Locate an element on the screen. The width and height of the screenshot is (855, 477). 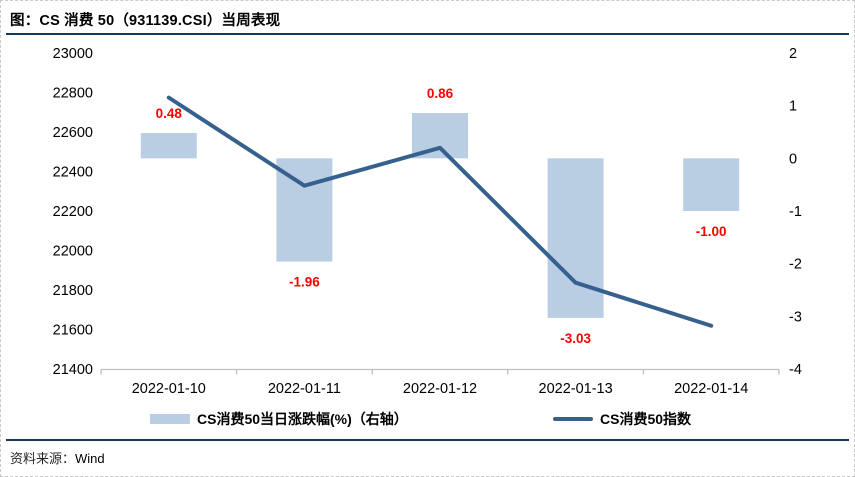
legend-item-bar-series: CS消费50当日涨跌幅(%)（右轴） is located at coordinates (279, 419).